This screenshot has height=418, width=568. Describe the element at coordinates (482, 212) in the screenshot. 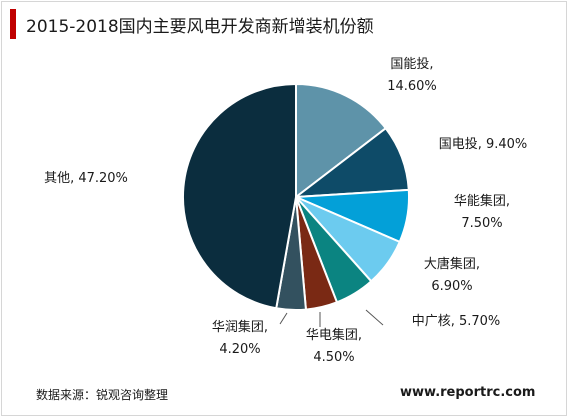

I see `slice-label: 华能集团, 7.50%` at that location.